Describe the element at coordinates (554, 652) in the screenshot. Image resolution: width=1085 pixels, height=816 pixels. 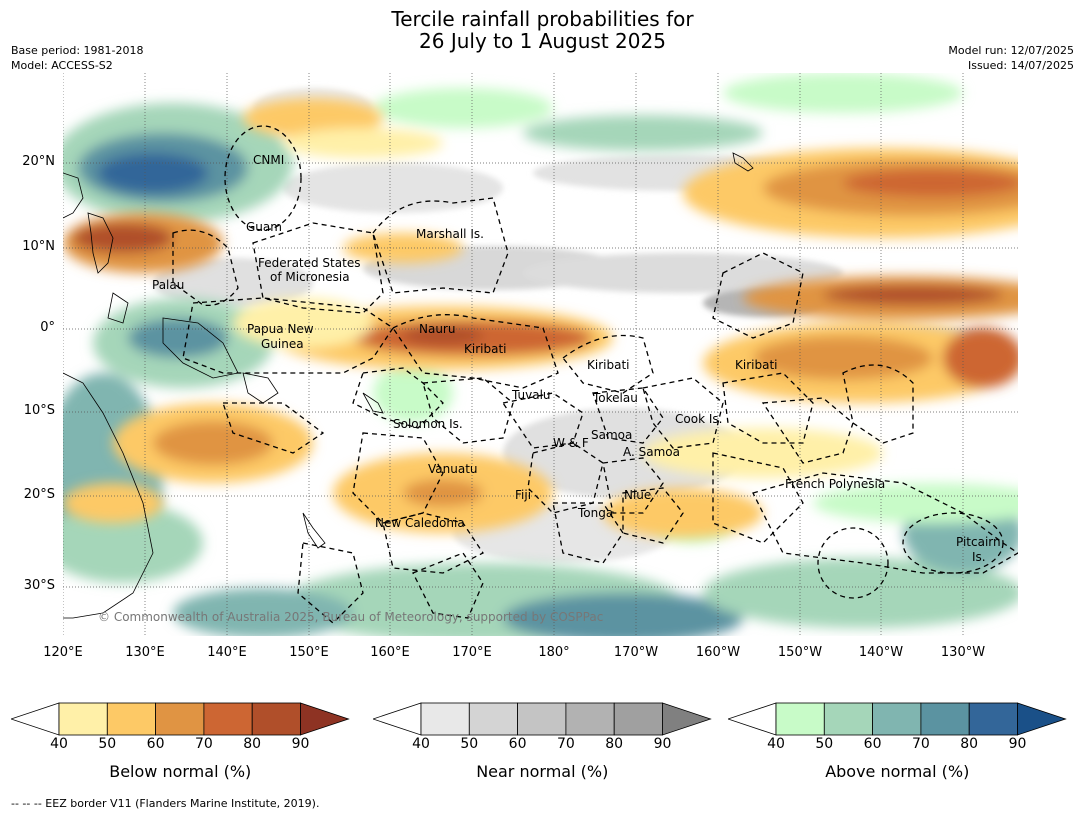
I see `lon-tick-label: 180°` at that location.